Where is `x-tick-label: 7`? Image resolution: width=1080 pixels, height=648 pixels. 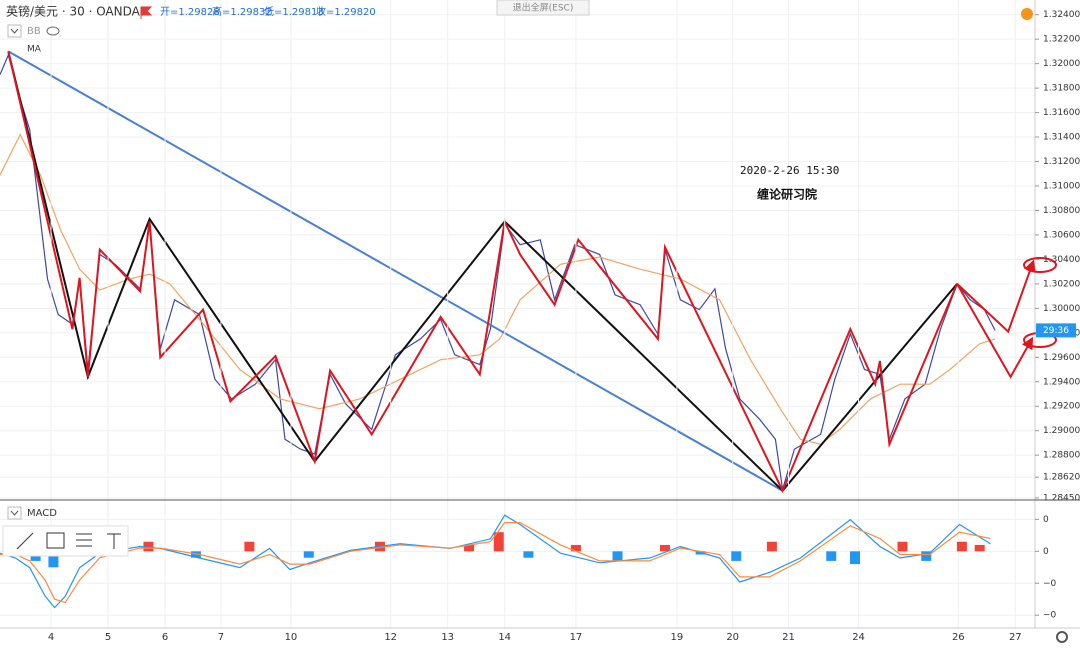
x-tick-label: 7 is located at coordinates (221, 637).